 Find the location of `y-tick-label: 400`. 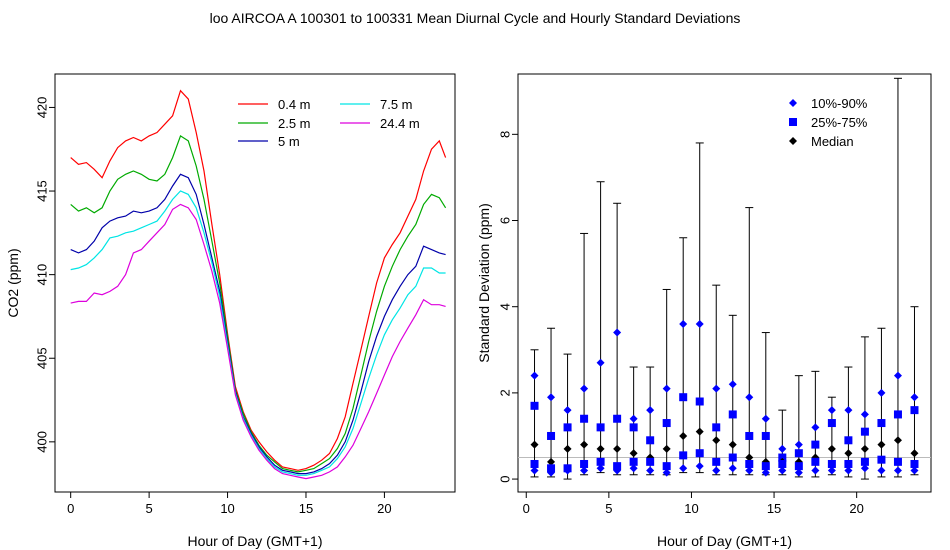

y-tick-label: 400 is located at coordinates (41, 442).